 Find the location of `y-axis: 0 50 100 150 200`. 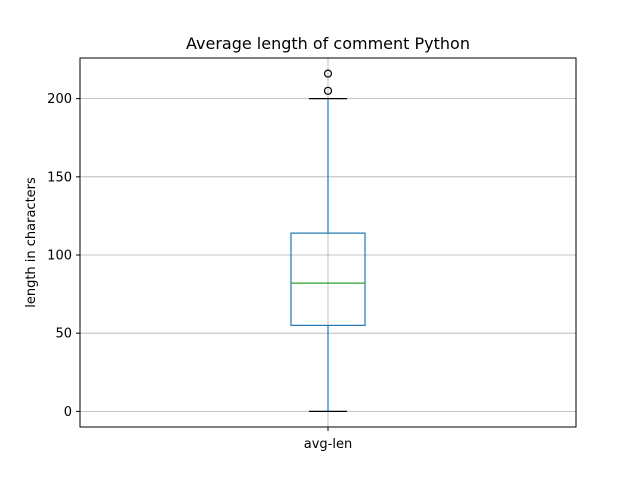

y-axis: 0 50 100 150 200 is located at coordinates (63, 256).